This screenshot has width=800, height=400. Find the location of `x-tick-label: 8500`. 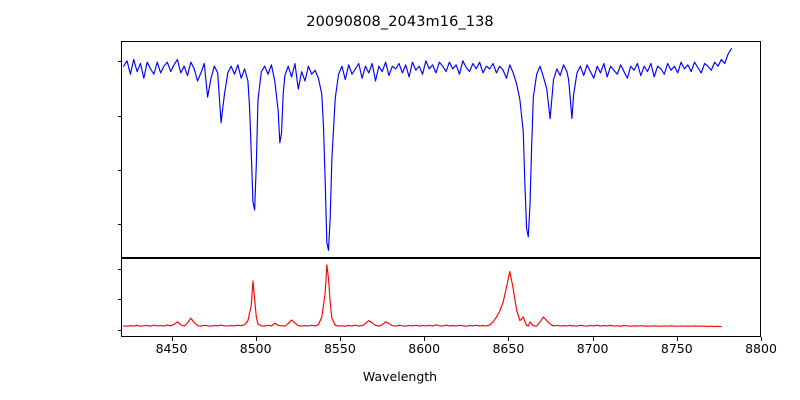

x-tick-label: 8500 is located at coordinates (255, 348).